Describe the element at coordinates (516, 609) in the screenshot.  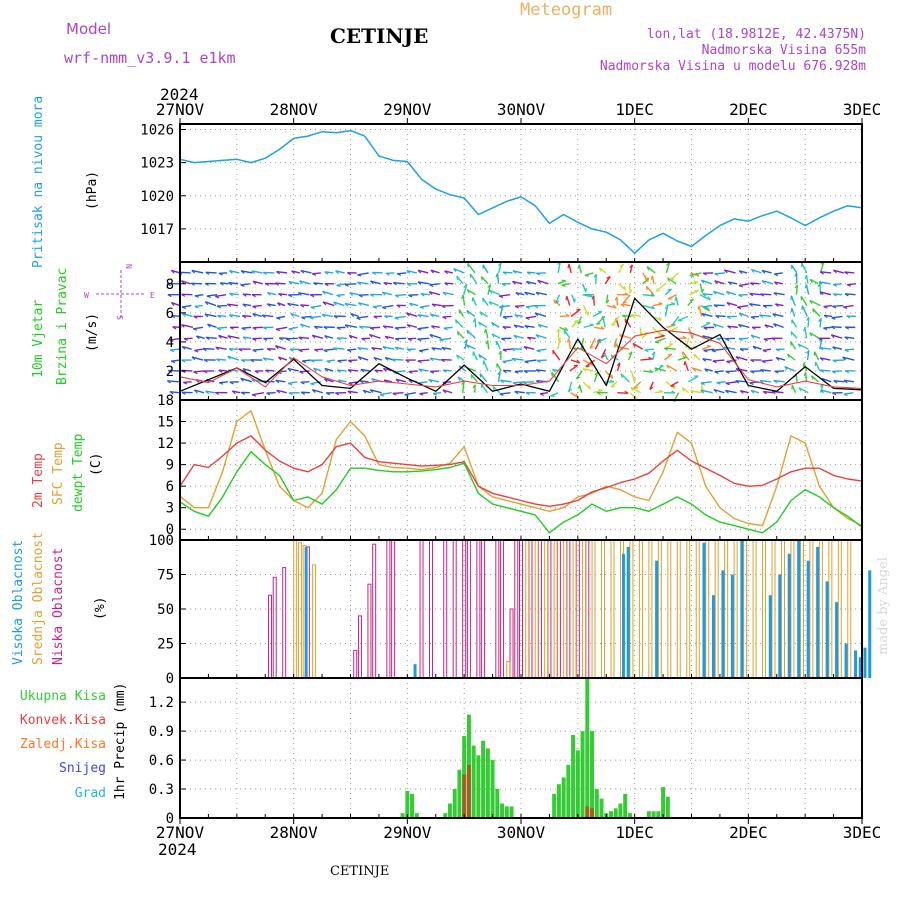
I see `cloud-bar-low` at that location.